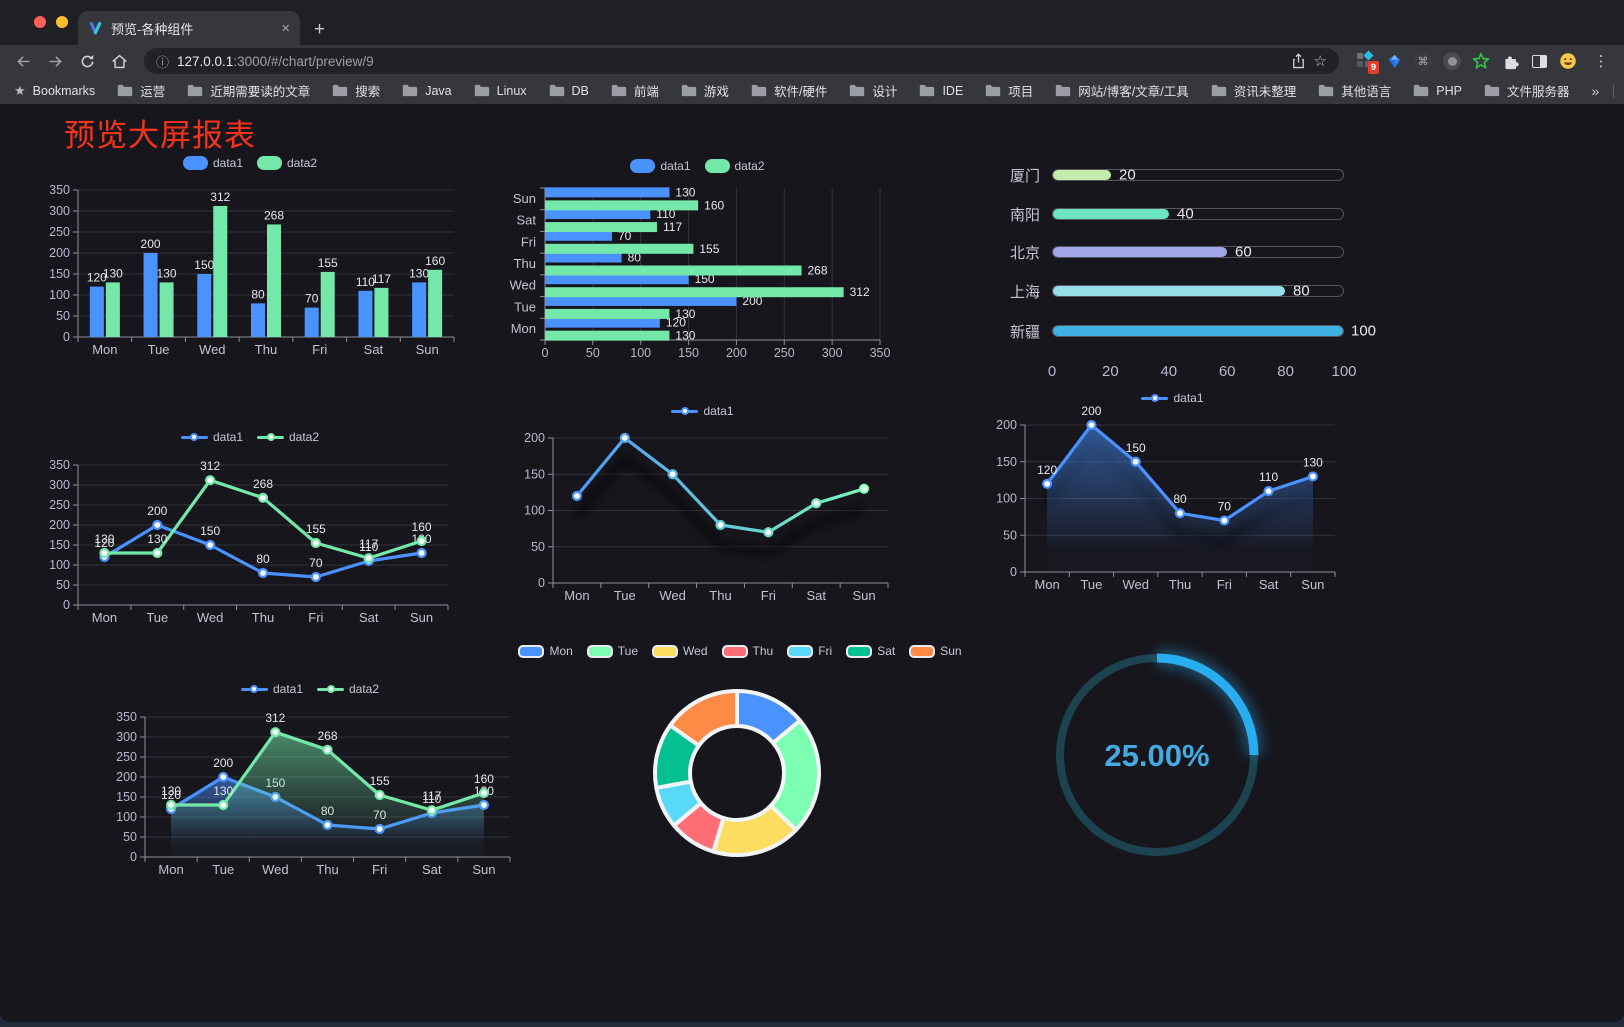 The height and width of the screenshot is (1027, 1624). Describe the element at coordinates (545, 651) in the screenshot. I see `legend-item: Mon` at that location.